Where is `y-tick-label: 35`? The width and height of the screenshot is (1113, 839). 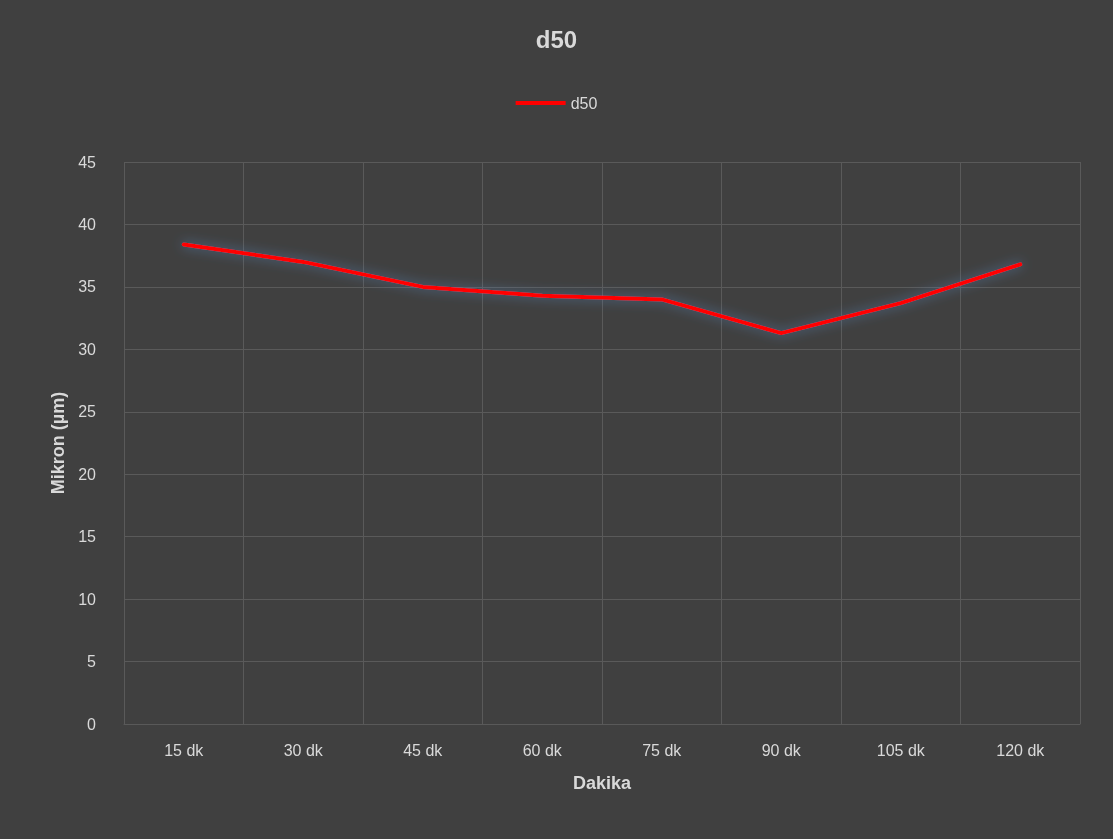 y-tick-label: 35 is located at coordinates (87, 287).